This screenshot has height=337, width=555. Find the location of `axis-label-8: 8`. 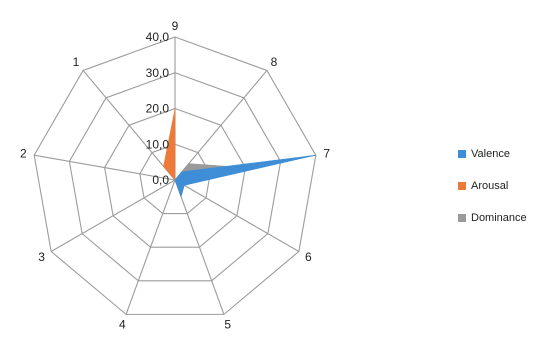

axis-label-8: 8 is located at coordinates (274, 62).